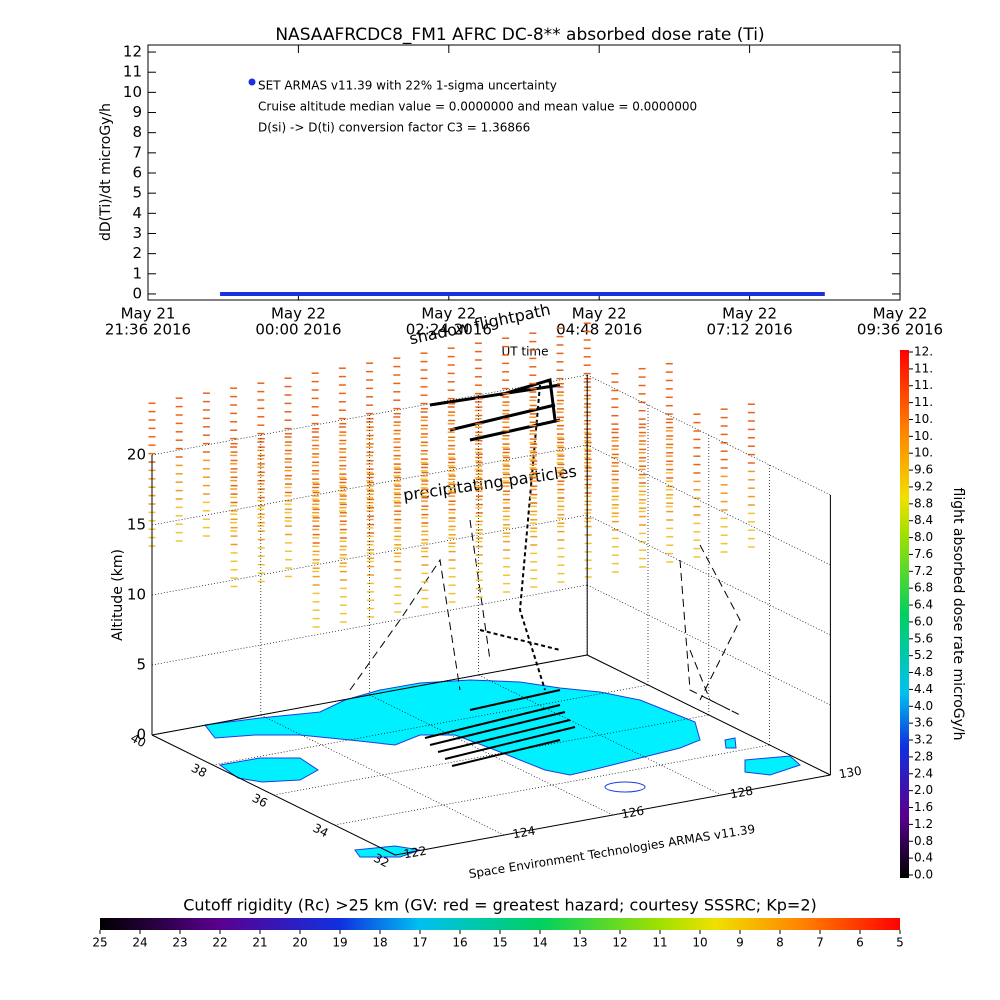  Describe the element at coordinates (923, 638) in the screenshot. I see `colorbar-tick-label: 5.6` at that location.